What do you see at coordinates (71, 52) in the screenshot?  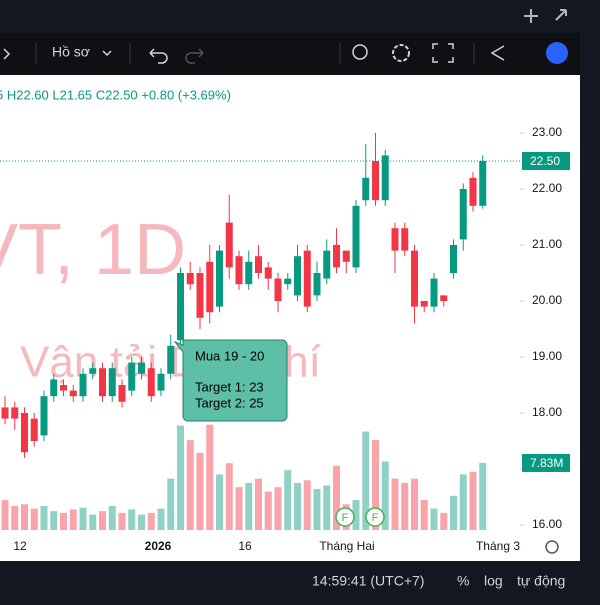 I see `profile-button: Hồ sơ` at bounding box center [71, 52].